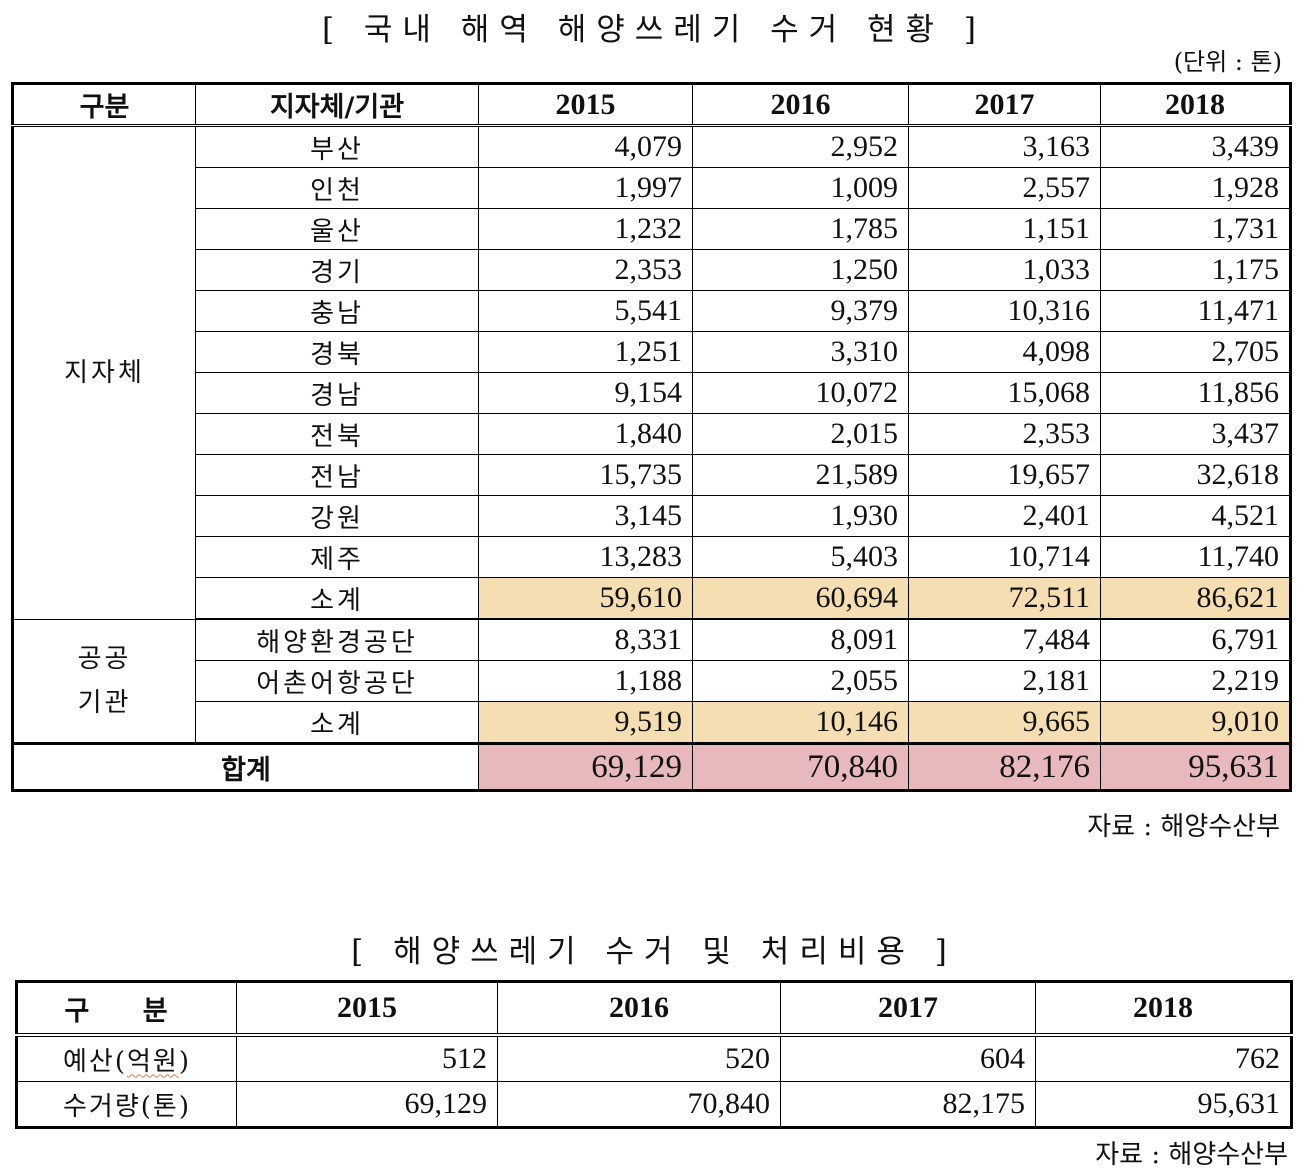 This screenshot has height=1171, width=1308. I want to click on table-row: 전북 1,840 2,015 2,353 3,437, so click(652, 434).